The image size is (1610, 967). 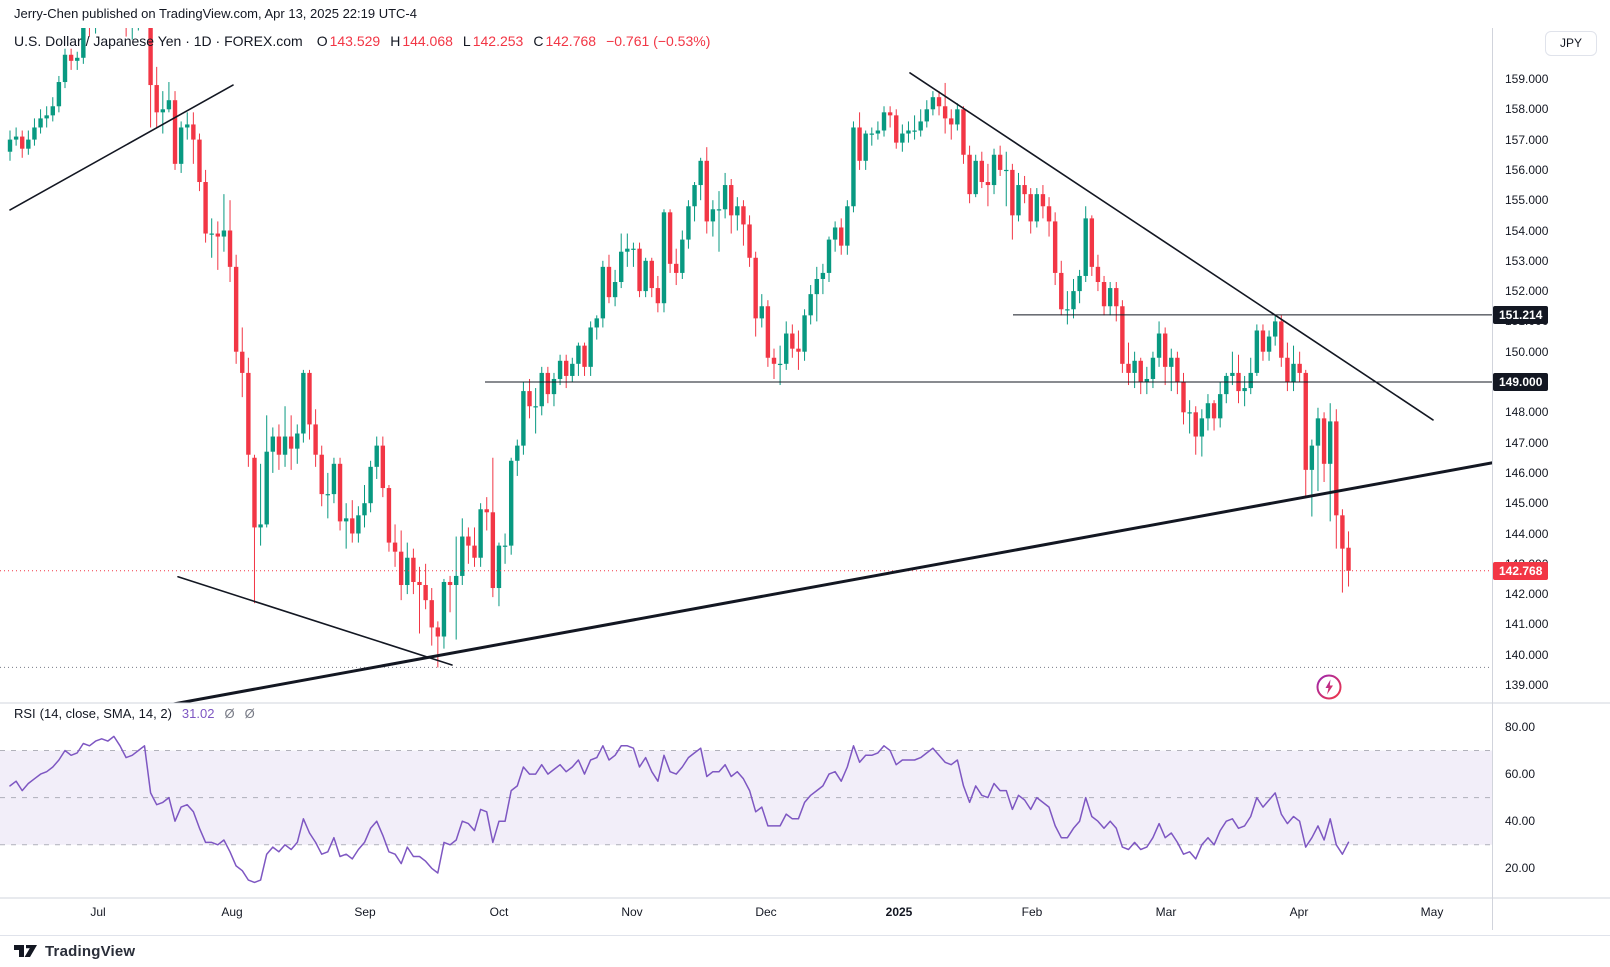 I want to click on rsi-line, so click(x=679, y=809).